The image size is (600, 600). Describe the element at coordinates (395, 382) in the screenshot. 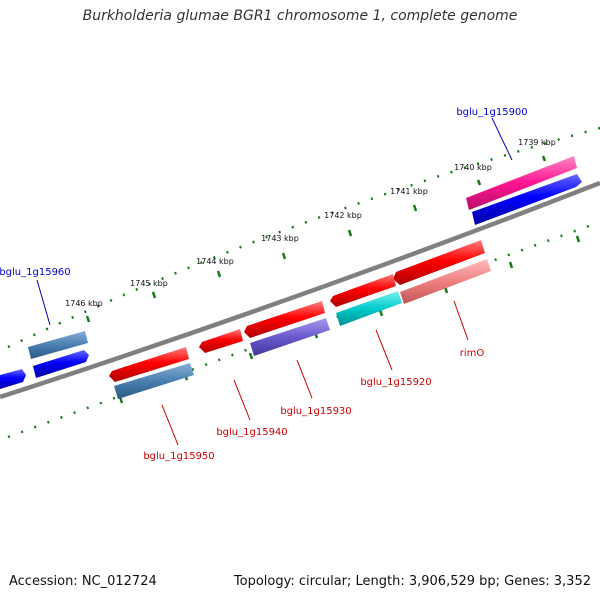

I see `gene-label: bglu_1g15920` at that location.